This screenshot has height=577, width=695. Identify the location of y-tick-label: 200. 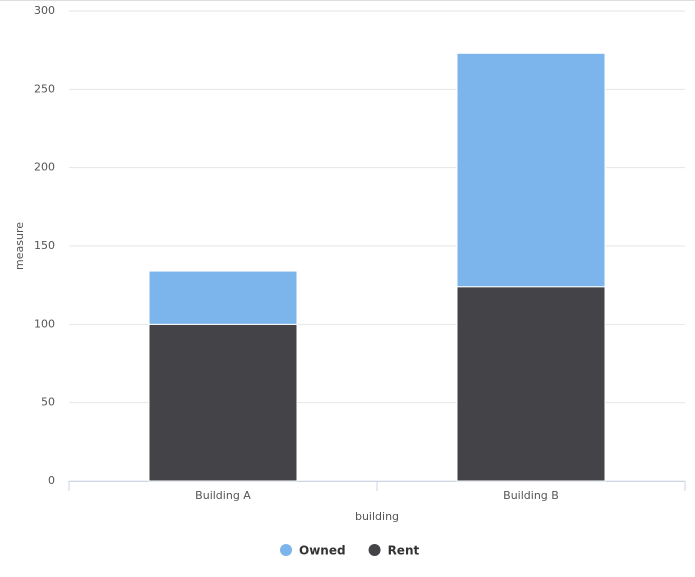
(44, 167).